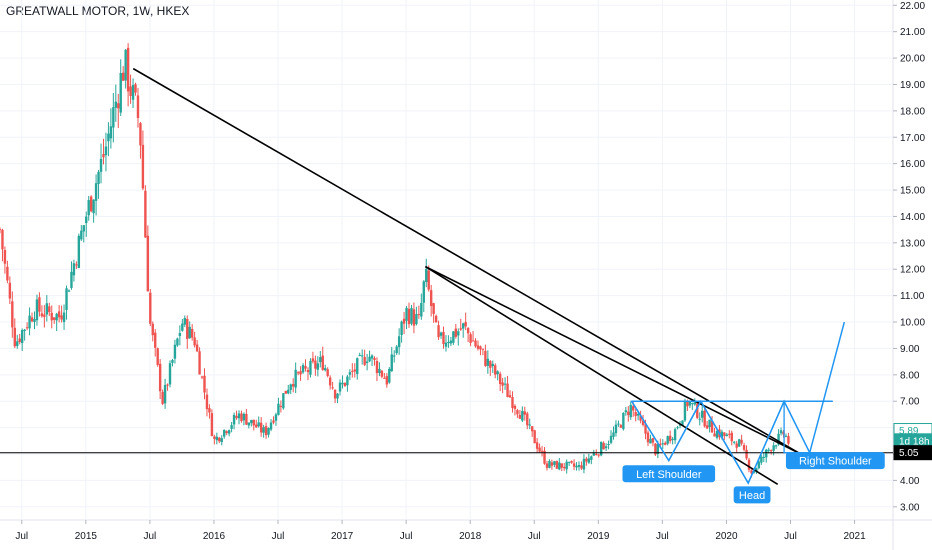 The height and width of the screenshot is (550, 932). Describe the element at coordinates (726, 536) in the screenshot. I see `x-tick-label: 2020` at that location.